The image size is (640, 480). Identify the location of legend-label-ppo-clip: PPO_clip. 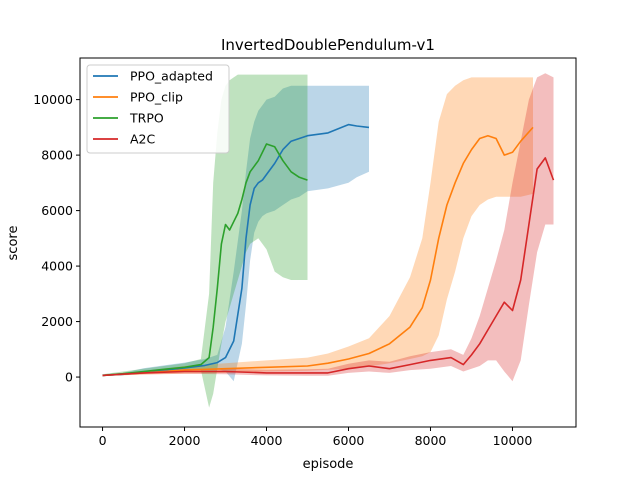
(156, 97).